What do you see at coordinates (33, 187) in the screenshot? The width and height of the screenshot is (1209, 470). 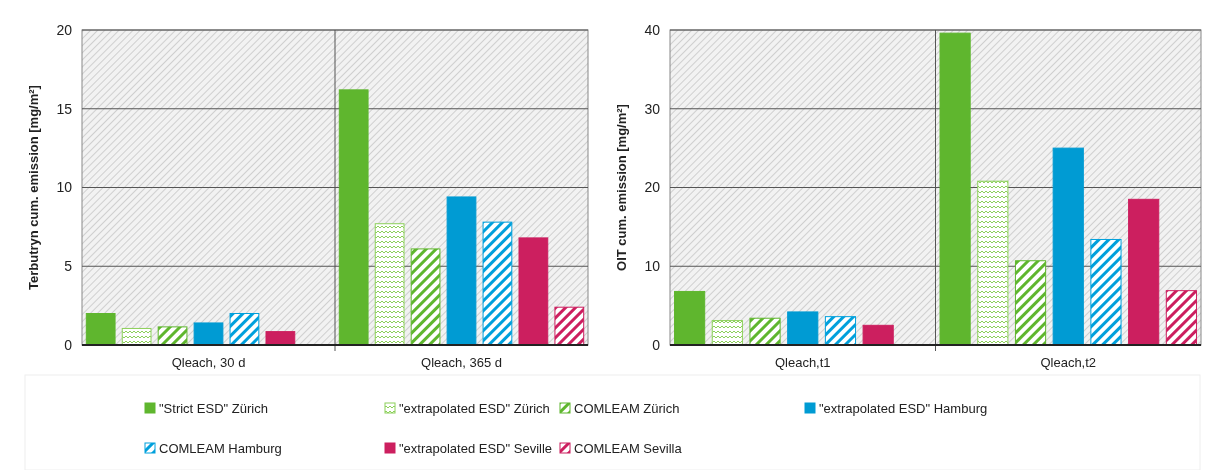 I see `y-axis-title: Terbutryn cum. emission [mg/m²]` at bounding box center [33, 187].